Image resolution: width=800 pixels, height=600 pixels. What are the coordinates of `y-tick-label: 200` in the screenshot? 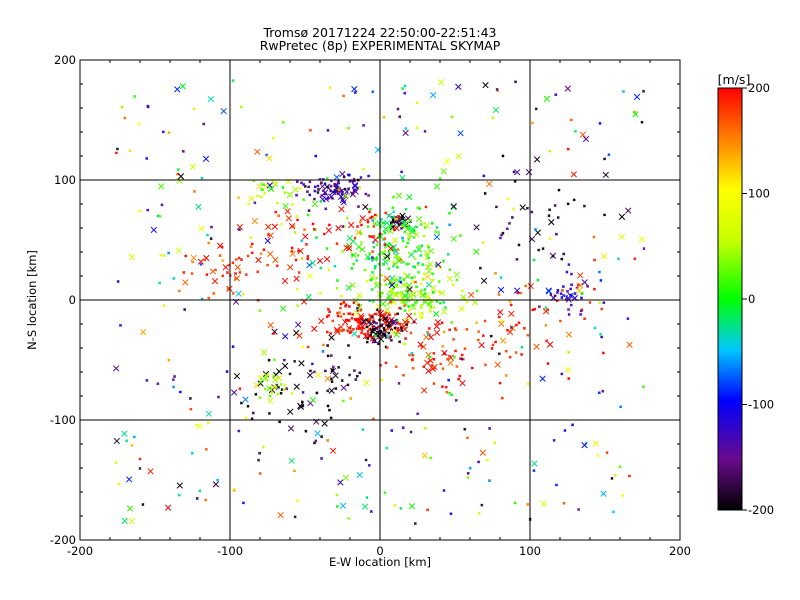 It's located at (65, 60).